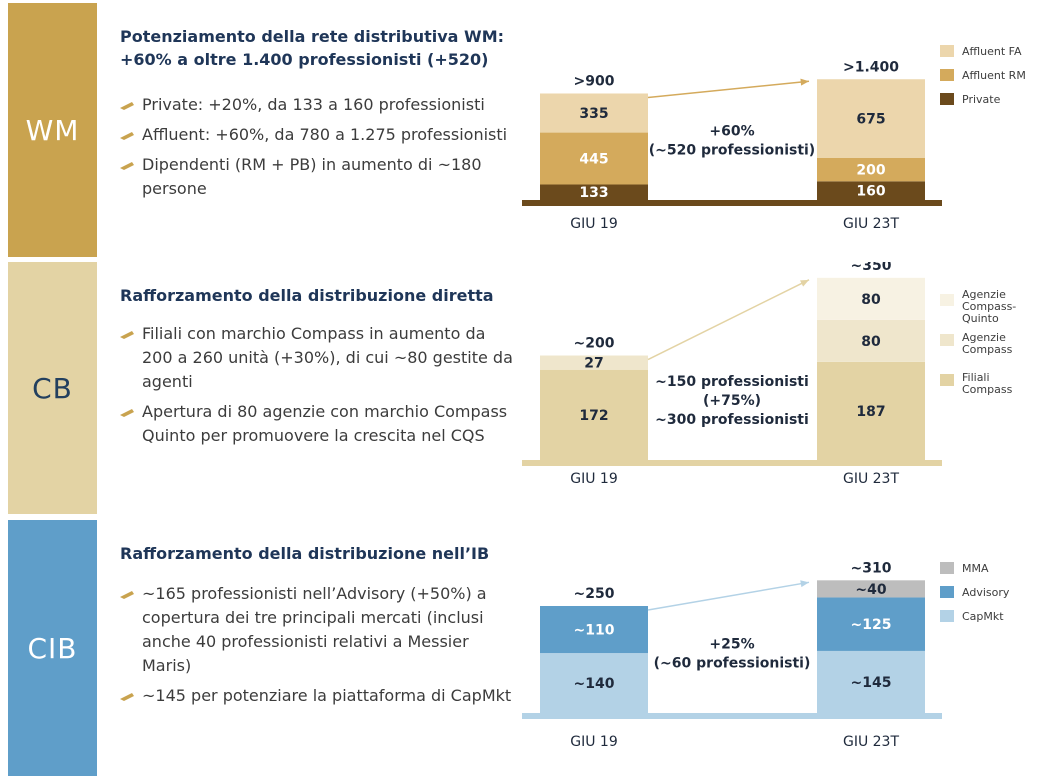 Image resolution: width=1043 pixels, height=780 pixels. I want to click on side-tab-cib: CIB, so click(52, 648).